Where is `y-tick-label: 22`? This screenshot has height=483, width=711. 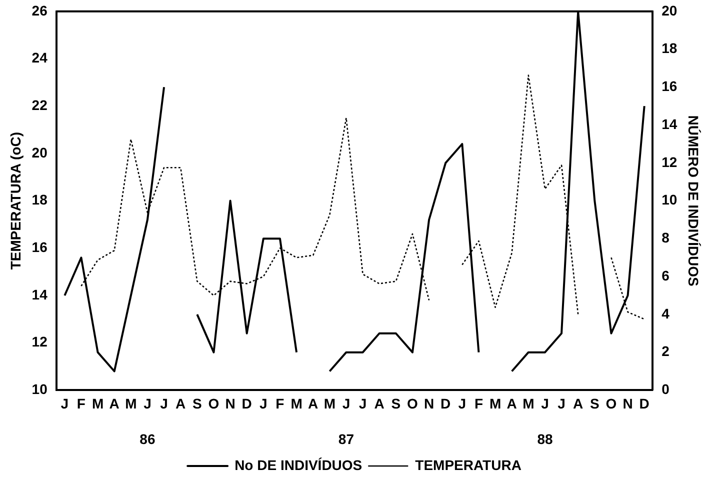
y-tick-label: 22 is located at coordinates (40, 104).